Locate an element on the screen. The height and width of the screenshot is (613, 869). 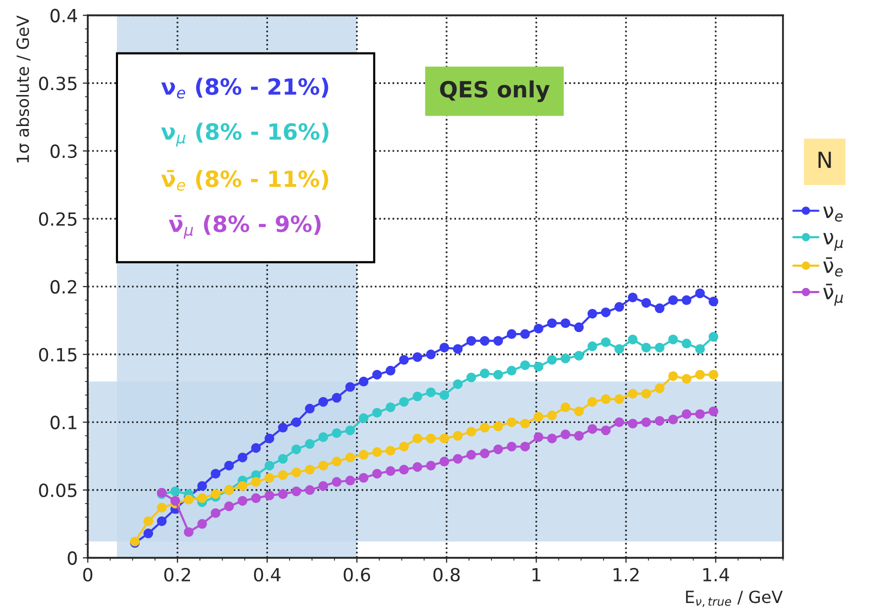
annotation: ν̄$_{μ}$ (8% - 9%) is located at coordinates (244, 227).